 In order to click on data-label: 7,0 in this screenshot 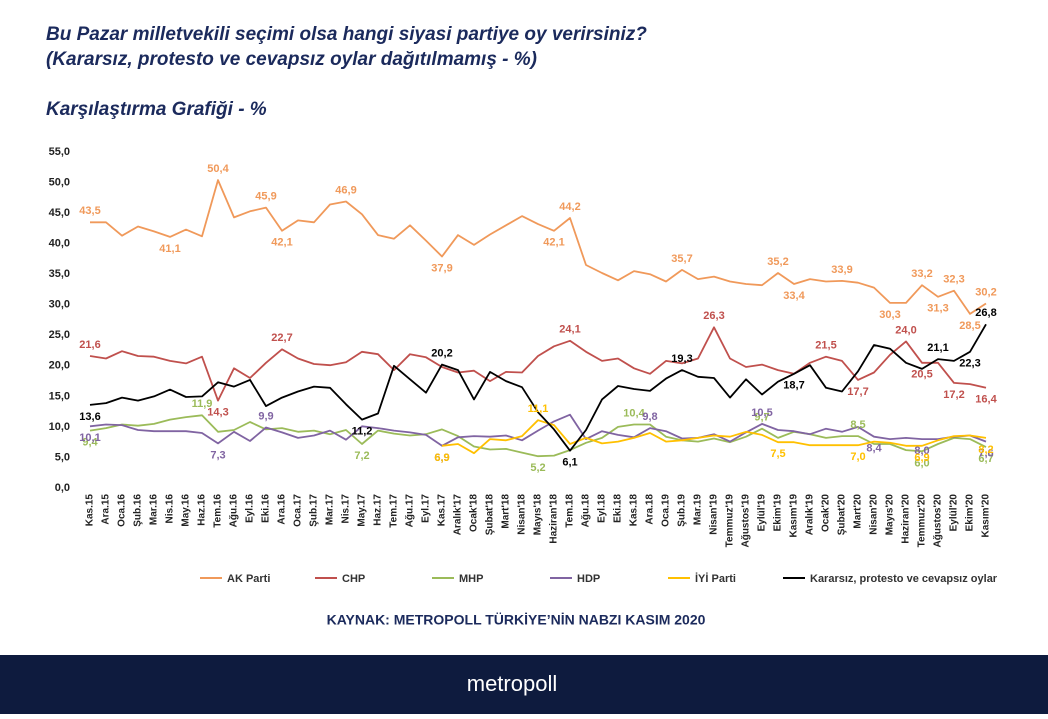, I will do `click(857, 457)`.